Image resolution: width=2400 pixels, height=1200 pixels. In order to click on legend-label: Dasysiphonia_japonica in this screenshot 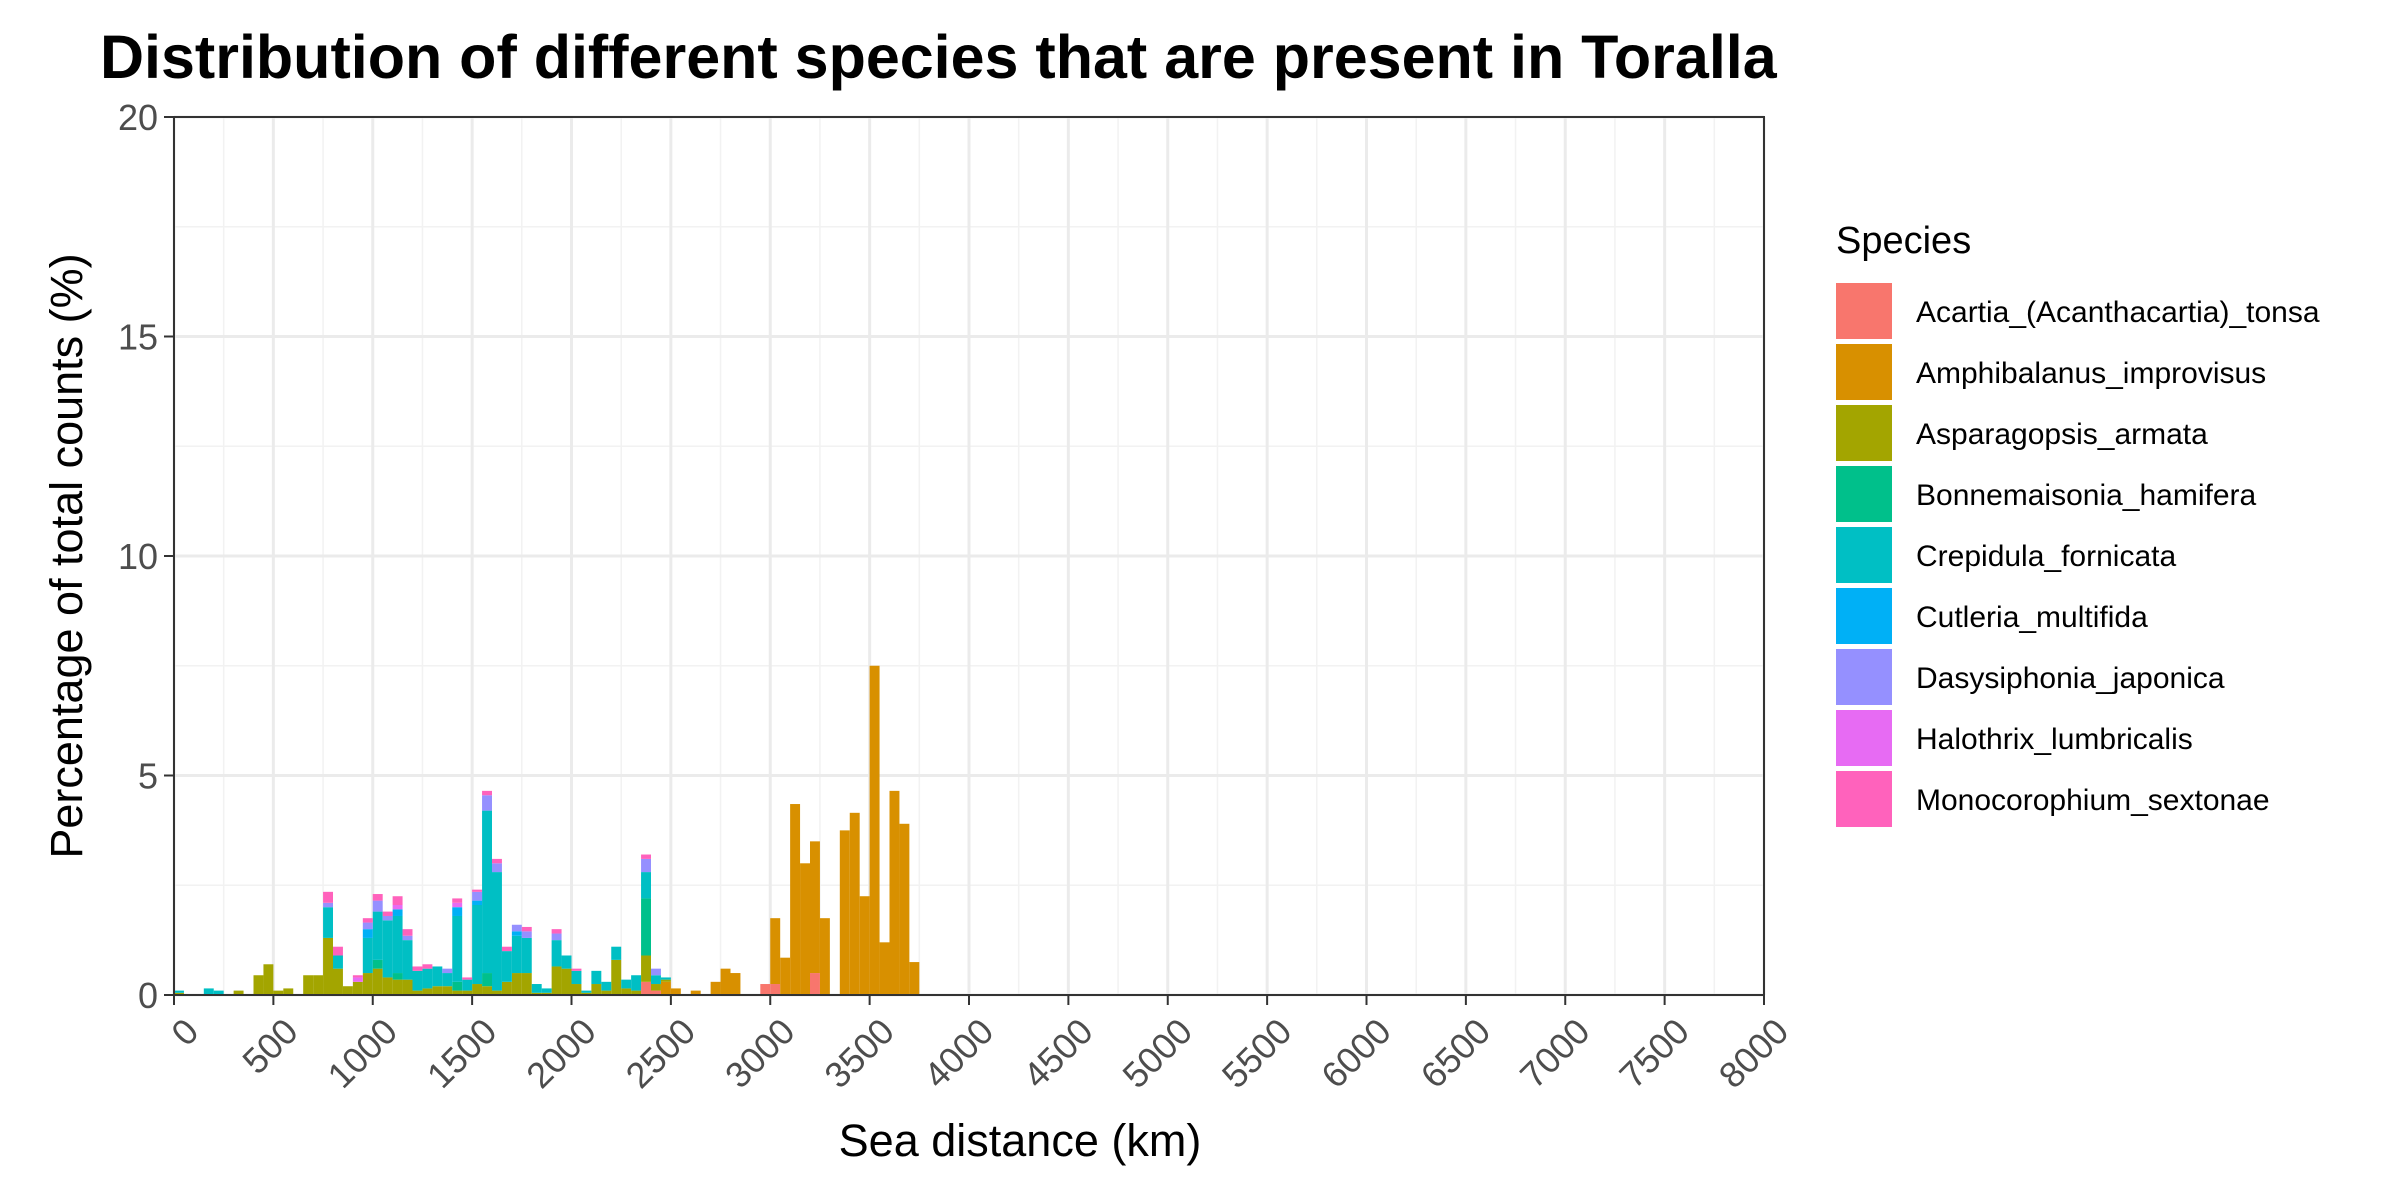, I will do `click(2070, 678)`.